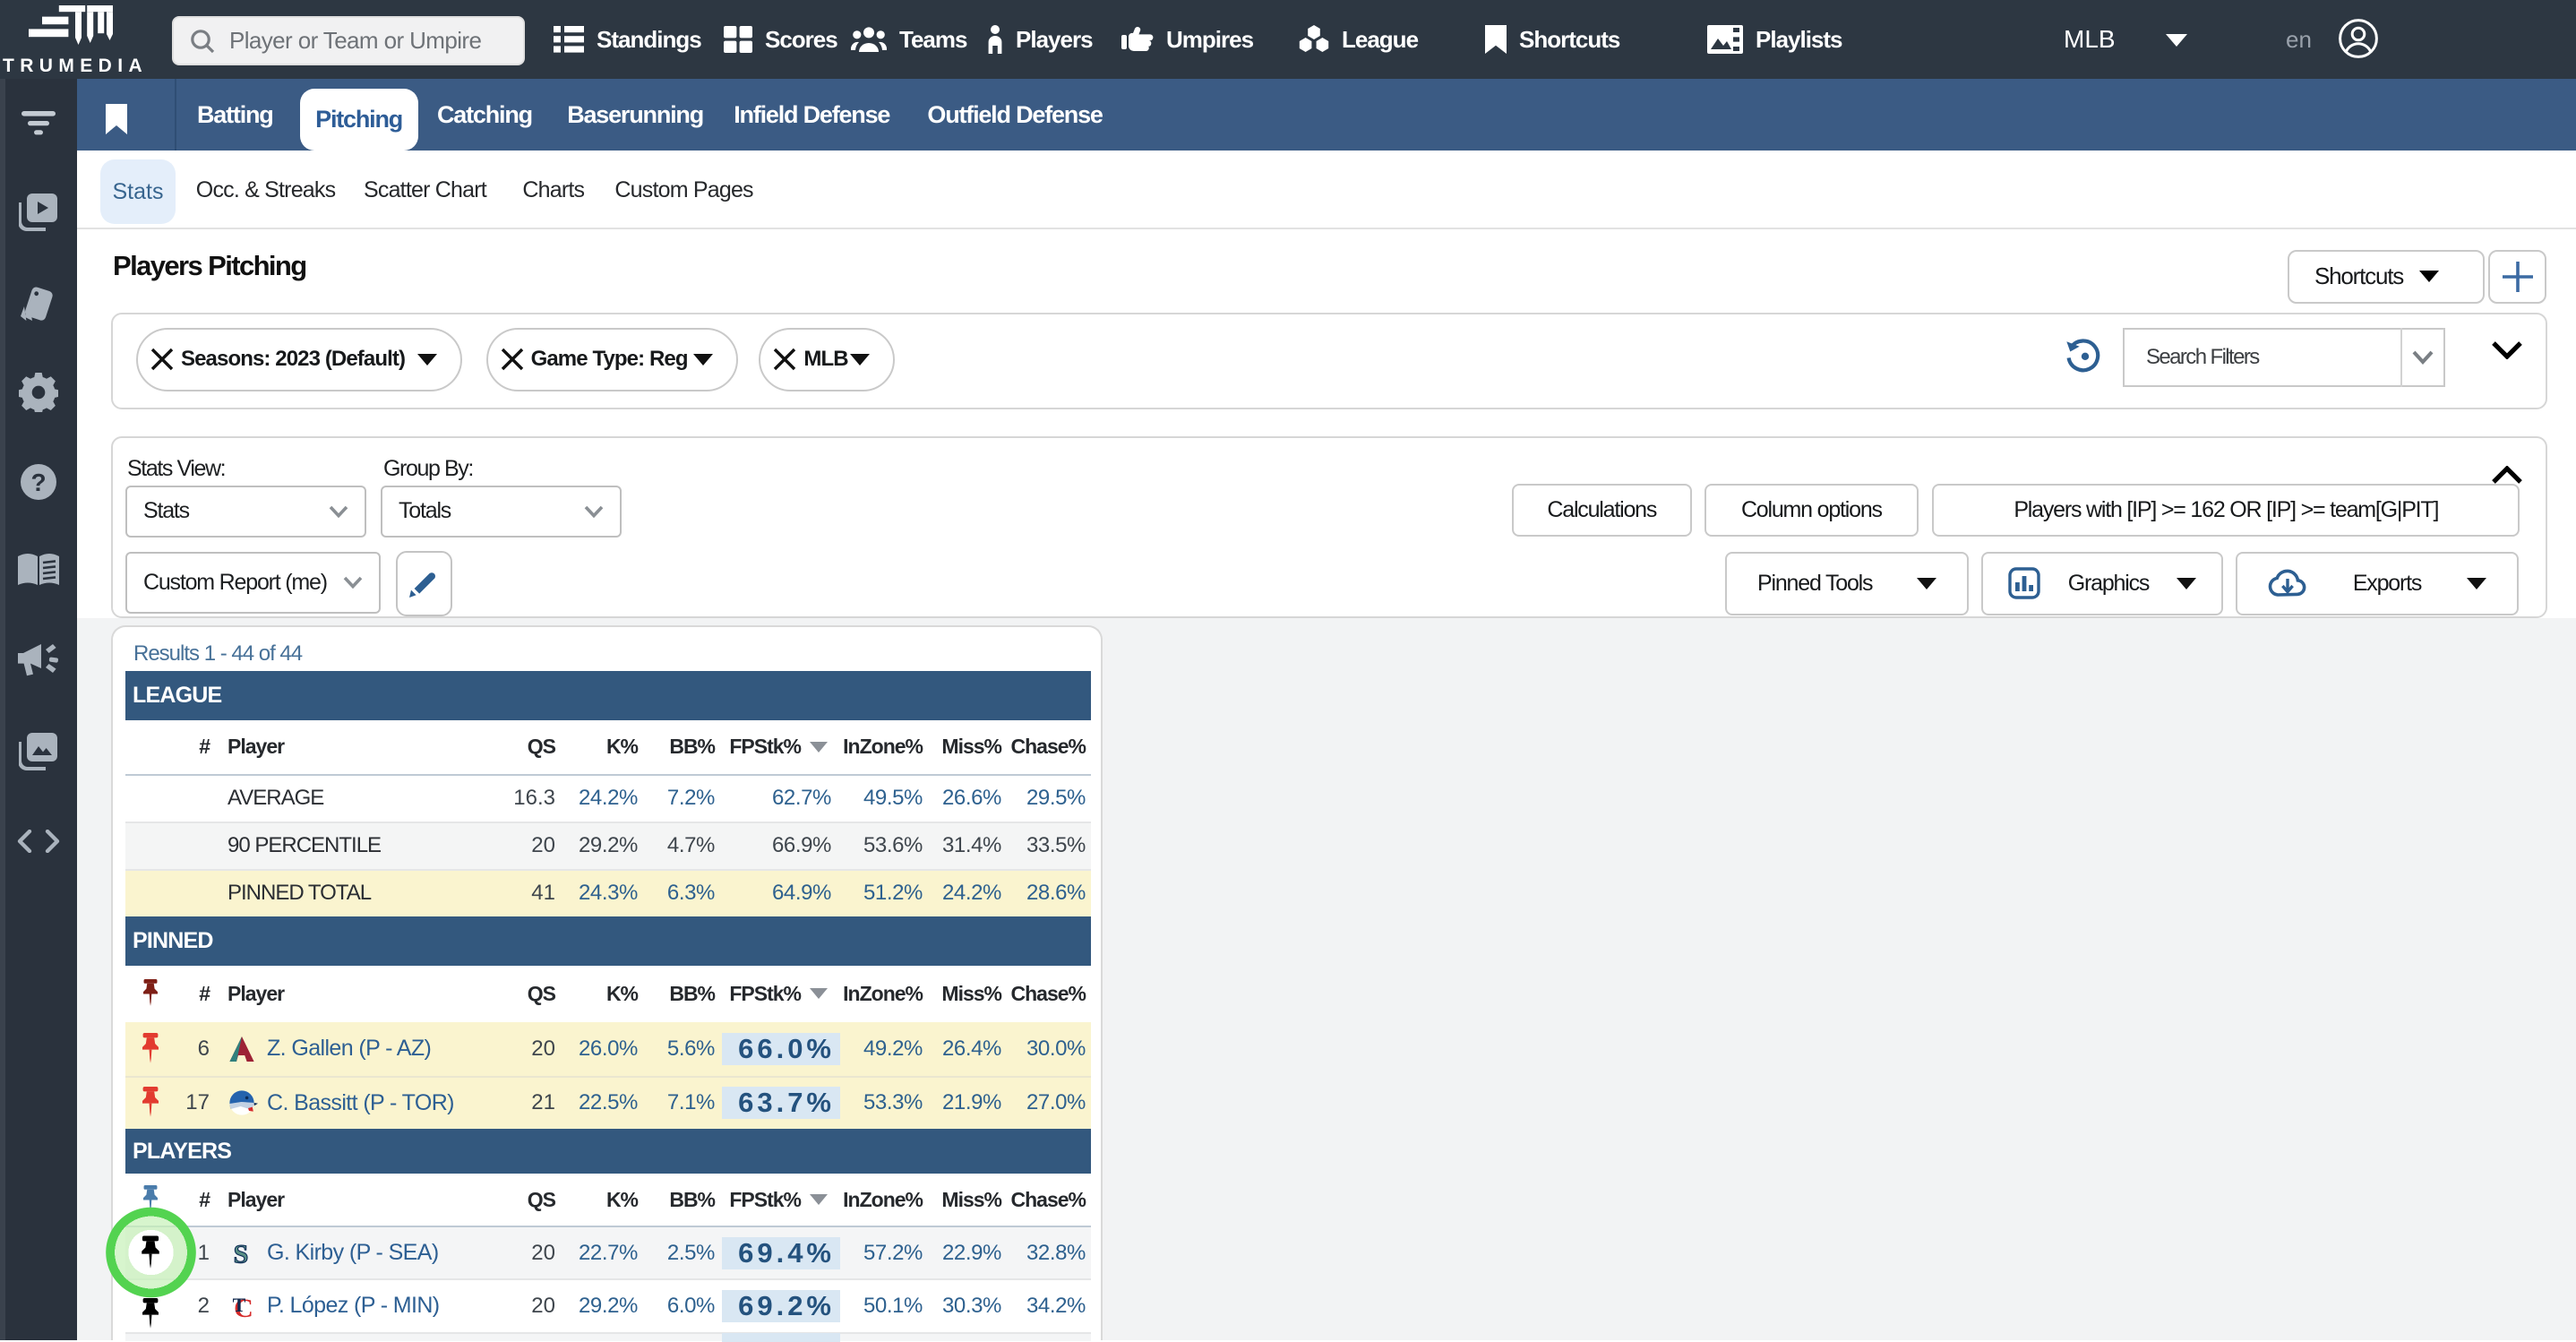  Describe the element at coordinates (239, 1305) in the screenshot. I see `svg-text: T` at that location.